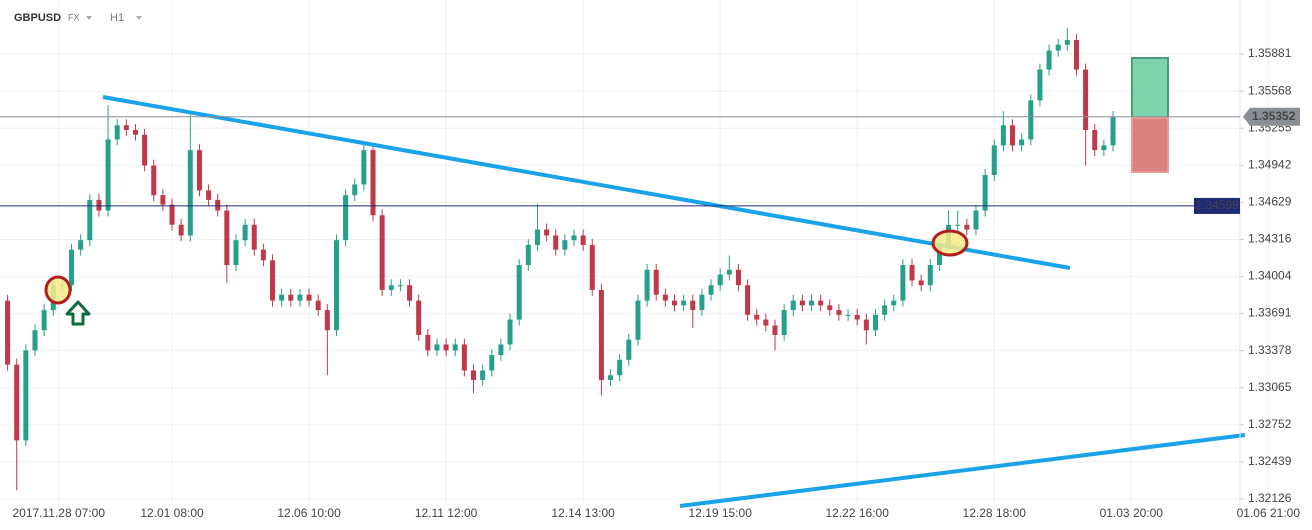 This screenshot has height=530, width=1312. What do you see at coordinates (1269, 513) in the screenshot?
I see `x-tick-label: 01.06 21:00` at bounding box center [1269, 513].